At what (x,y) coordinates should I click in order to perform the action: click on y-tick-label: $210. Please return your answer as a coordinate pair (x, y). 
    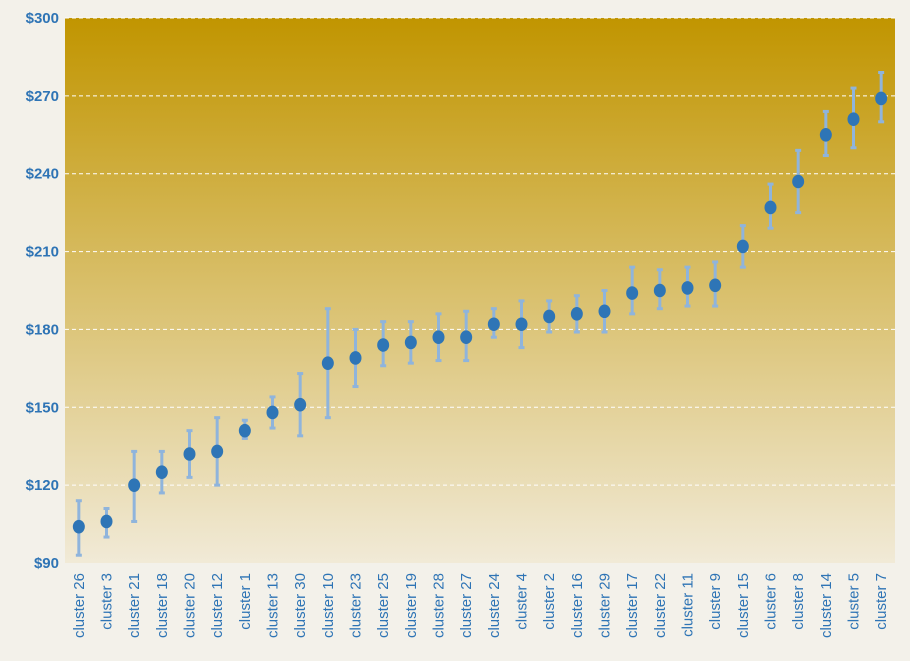
    Looking at the image, I should click on (42, 252).